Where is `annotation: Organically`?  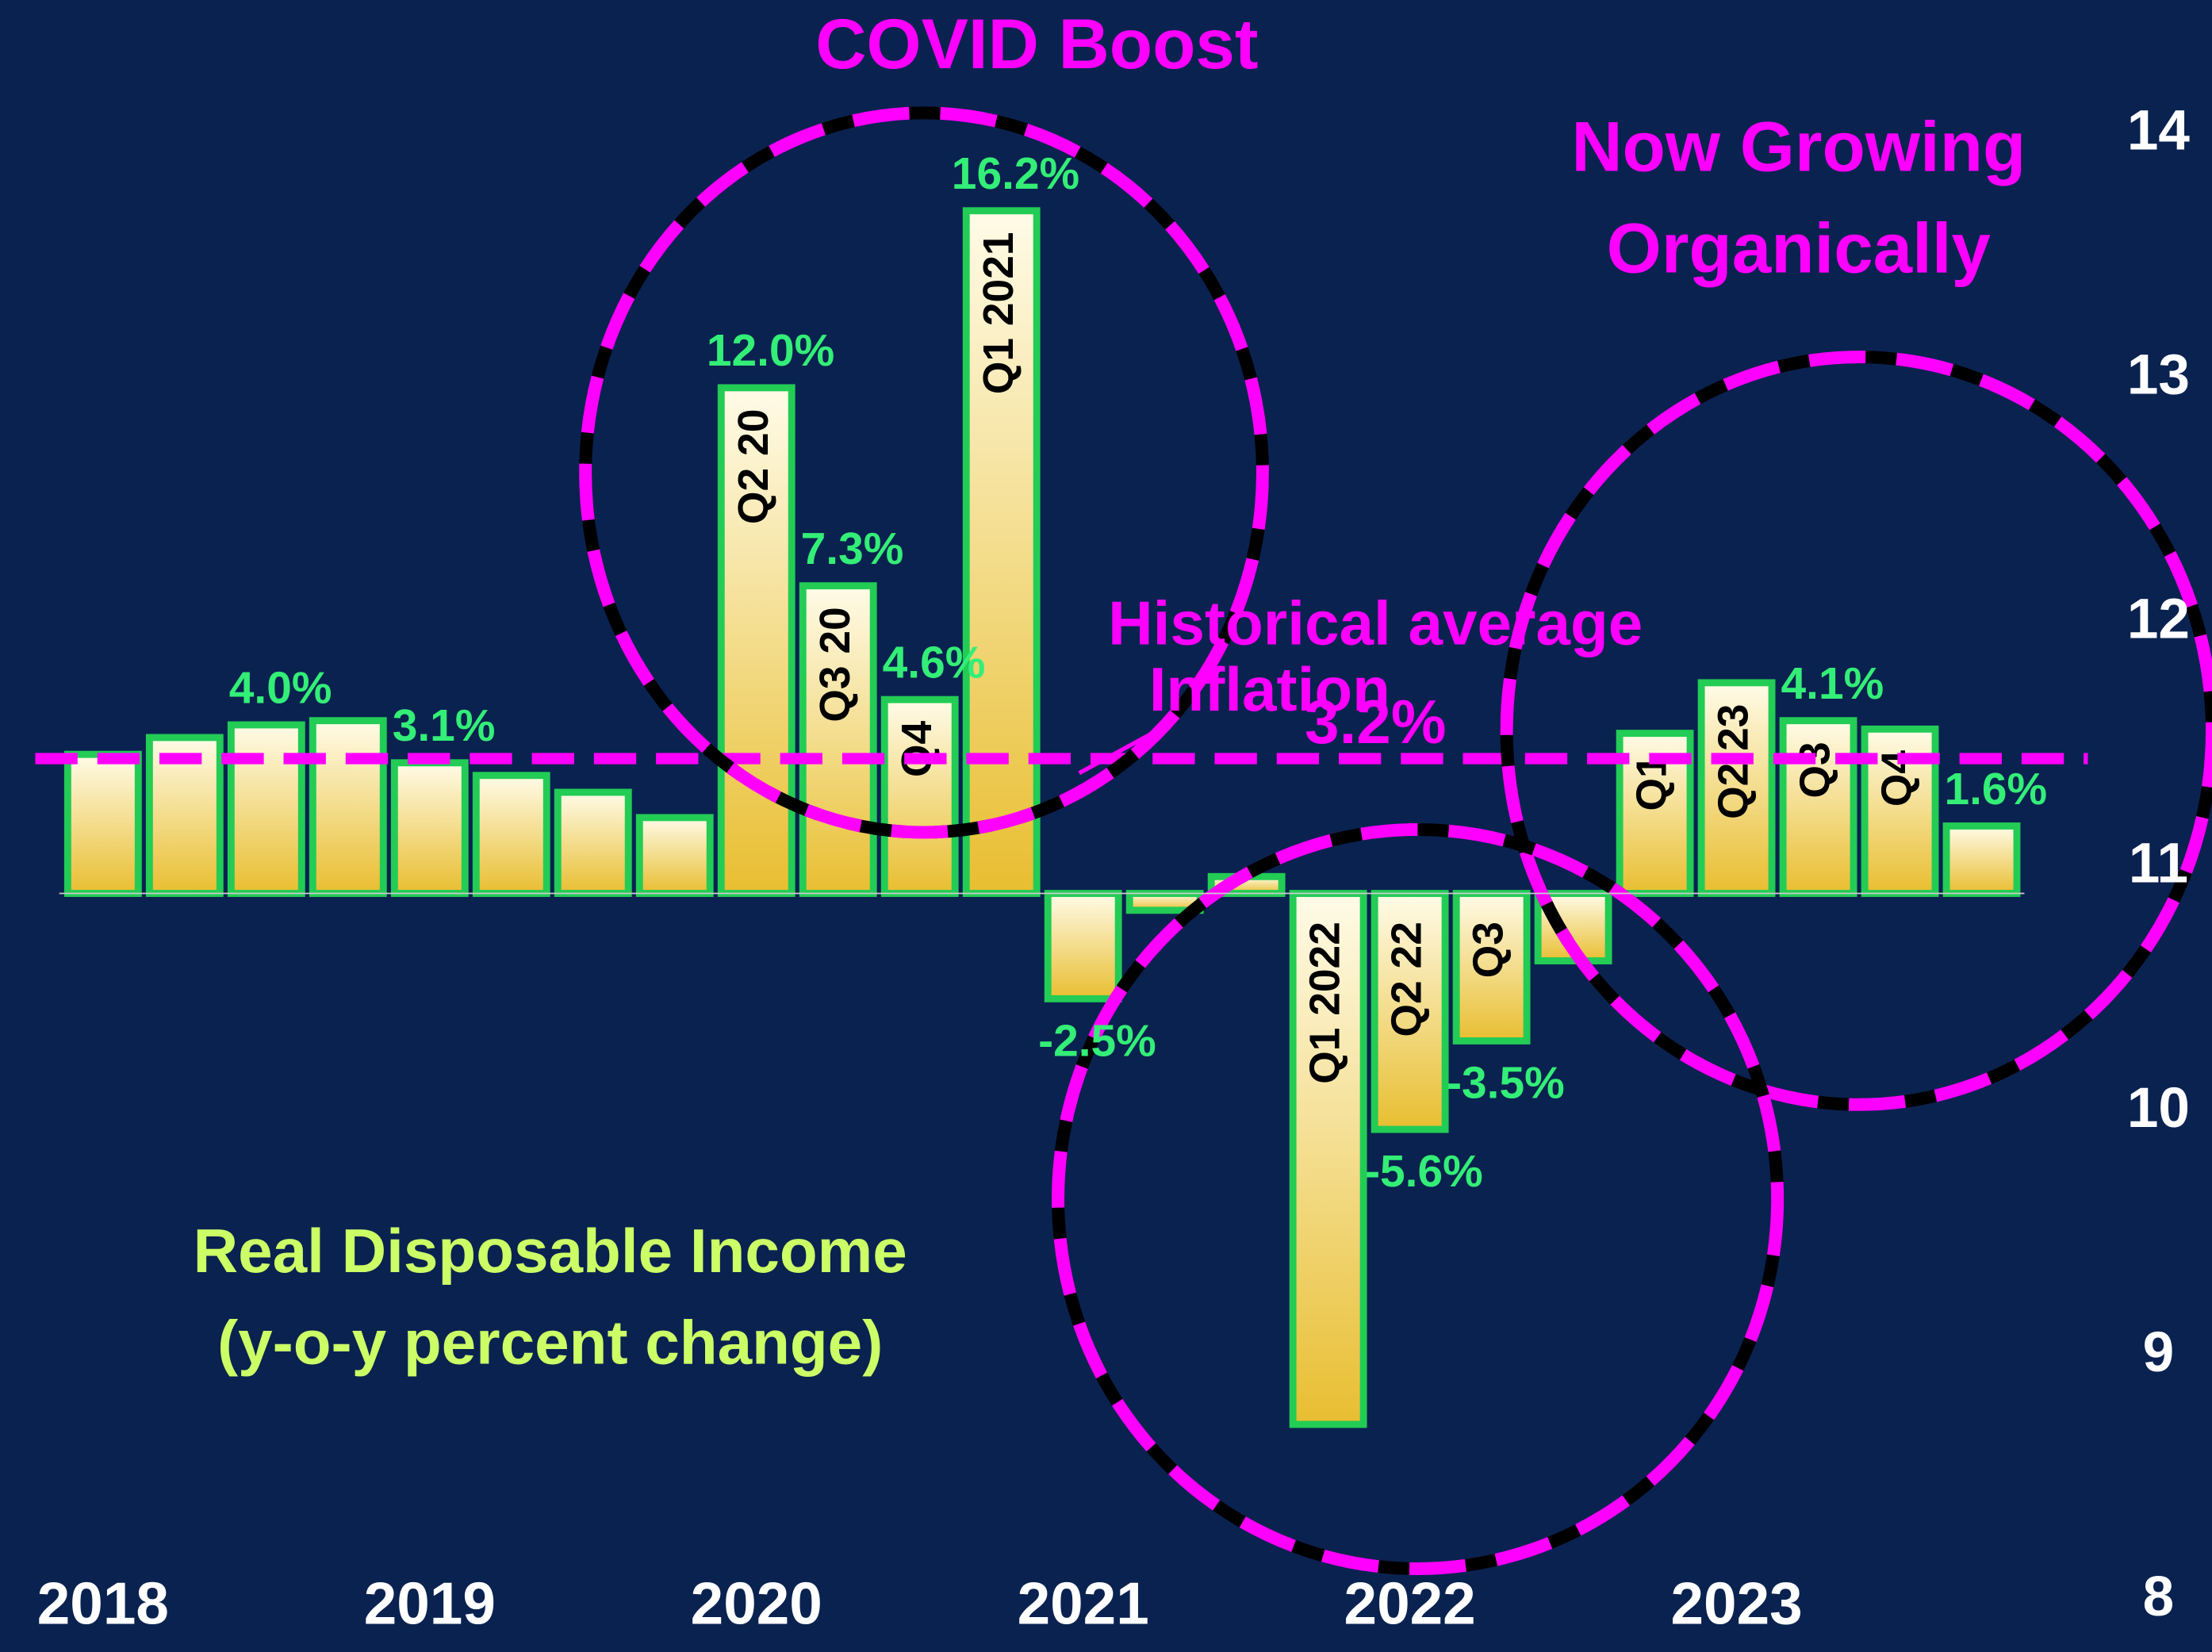 annotation: Organically is located at coordinates (1799, 248).